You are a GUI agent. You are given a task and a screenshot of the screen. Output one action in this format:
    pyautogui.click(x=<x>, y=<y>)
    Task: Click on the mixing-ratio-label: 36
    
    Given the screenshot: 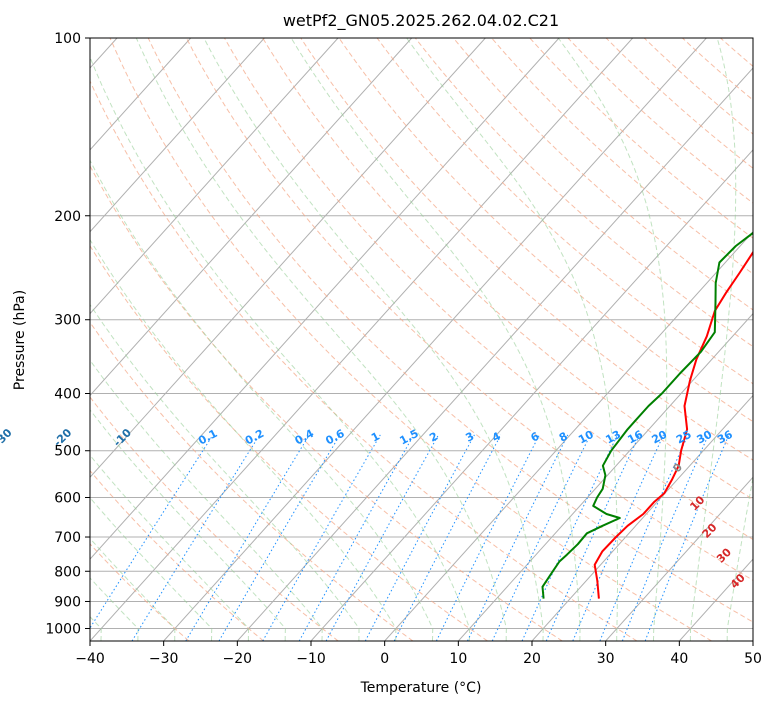 What is the action you would take?
    pyautogui.click(x=725, y=437)
    